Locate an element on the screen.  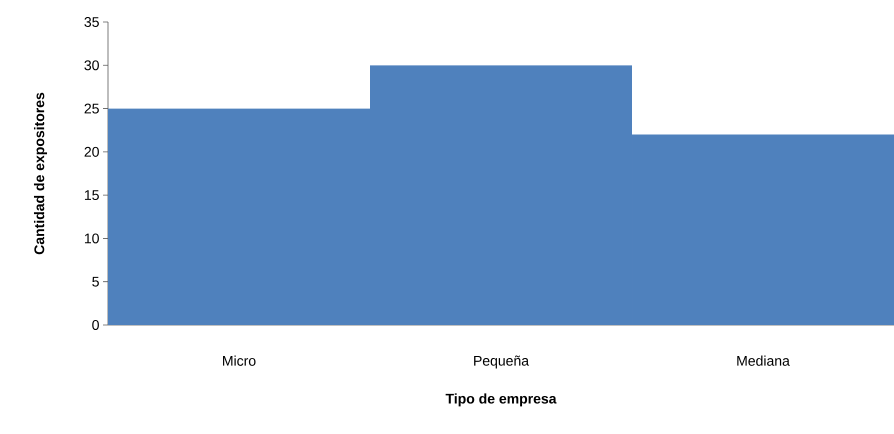
x-tick-label: Pequeña is located at coordinates (502, 362).